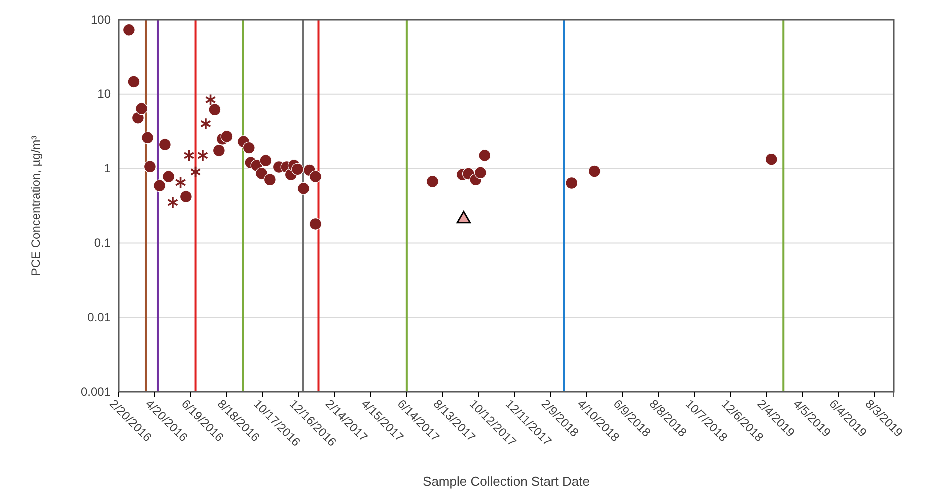  Describe the element at coordinates (36, 206) in the screenshot. I see `y-axis-title: PCE Concentration, µg/m³` at that location.